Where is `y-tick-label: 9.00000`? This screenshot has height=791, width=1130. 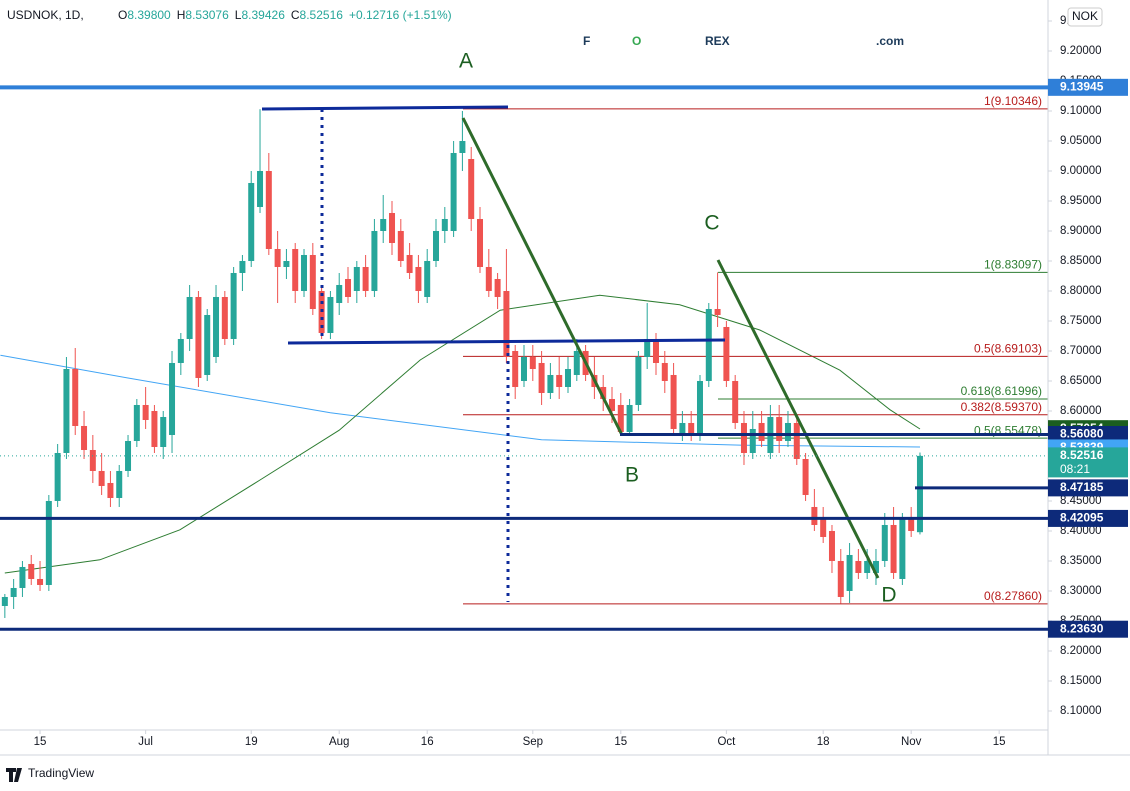 y-tick-label: 9.00000 is located at coordinates (1081, 171).